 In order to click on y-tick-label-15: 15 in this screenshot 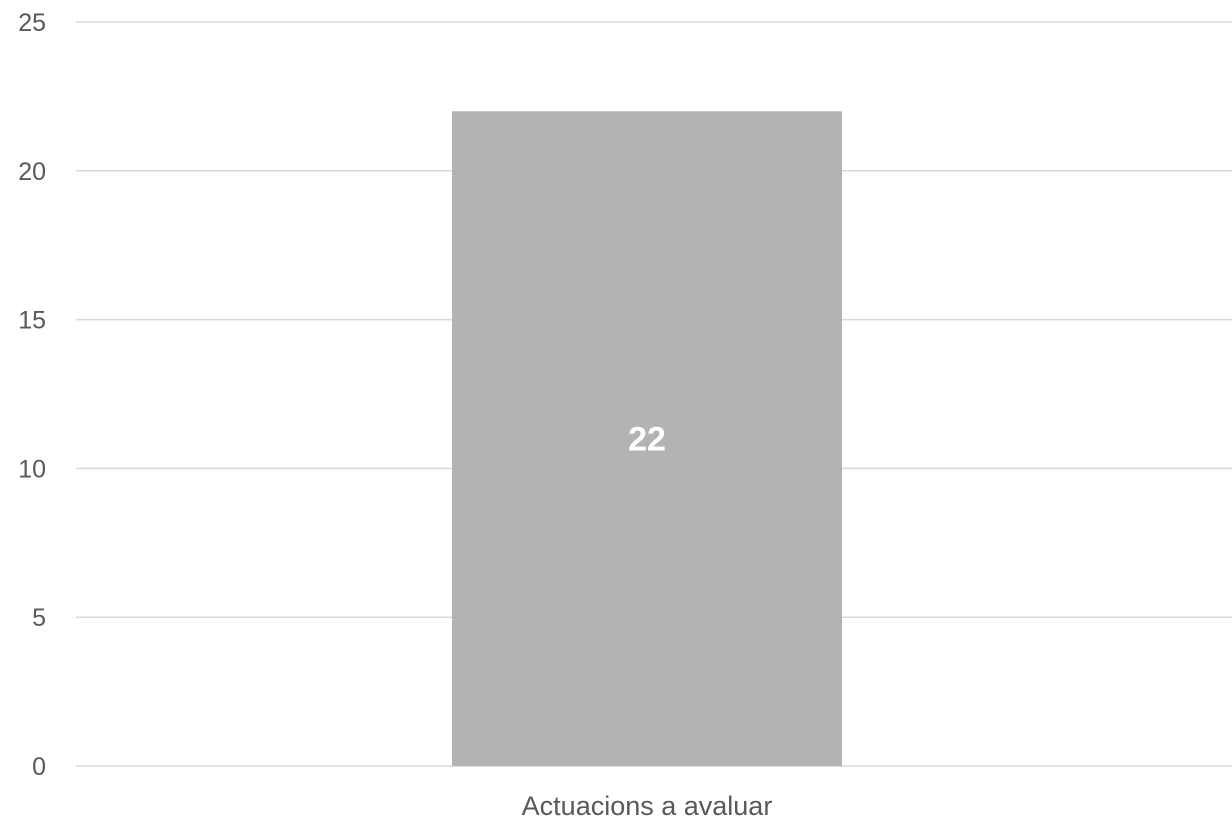, I will do `click(32, 321)`.